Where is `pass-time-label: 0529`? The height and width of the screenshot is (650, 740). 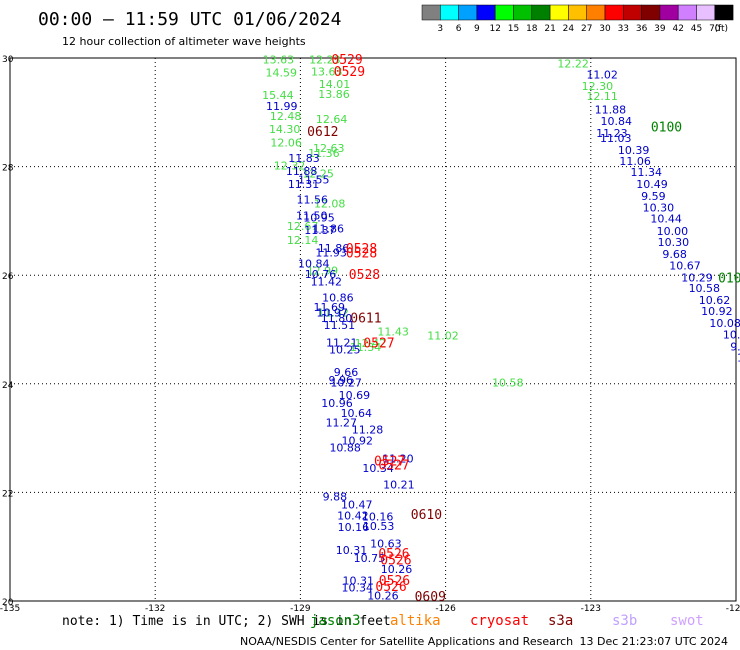
pass-time-label: 0529 is located at coordinates (349, 72).